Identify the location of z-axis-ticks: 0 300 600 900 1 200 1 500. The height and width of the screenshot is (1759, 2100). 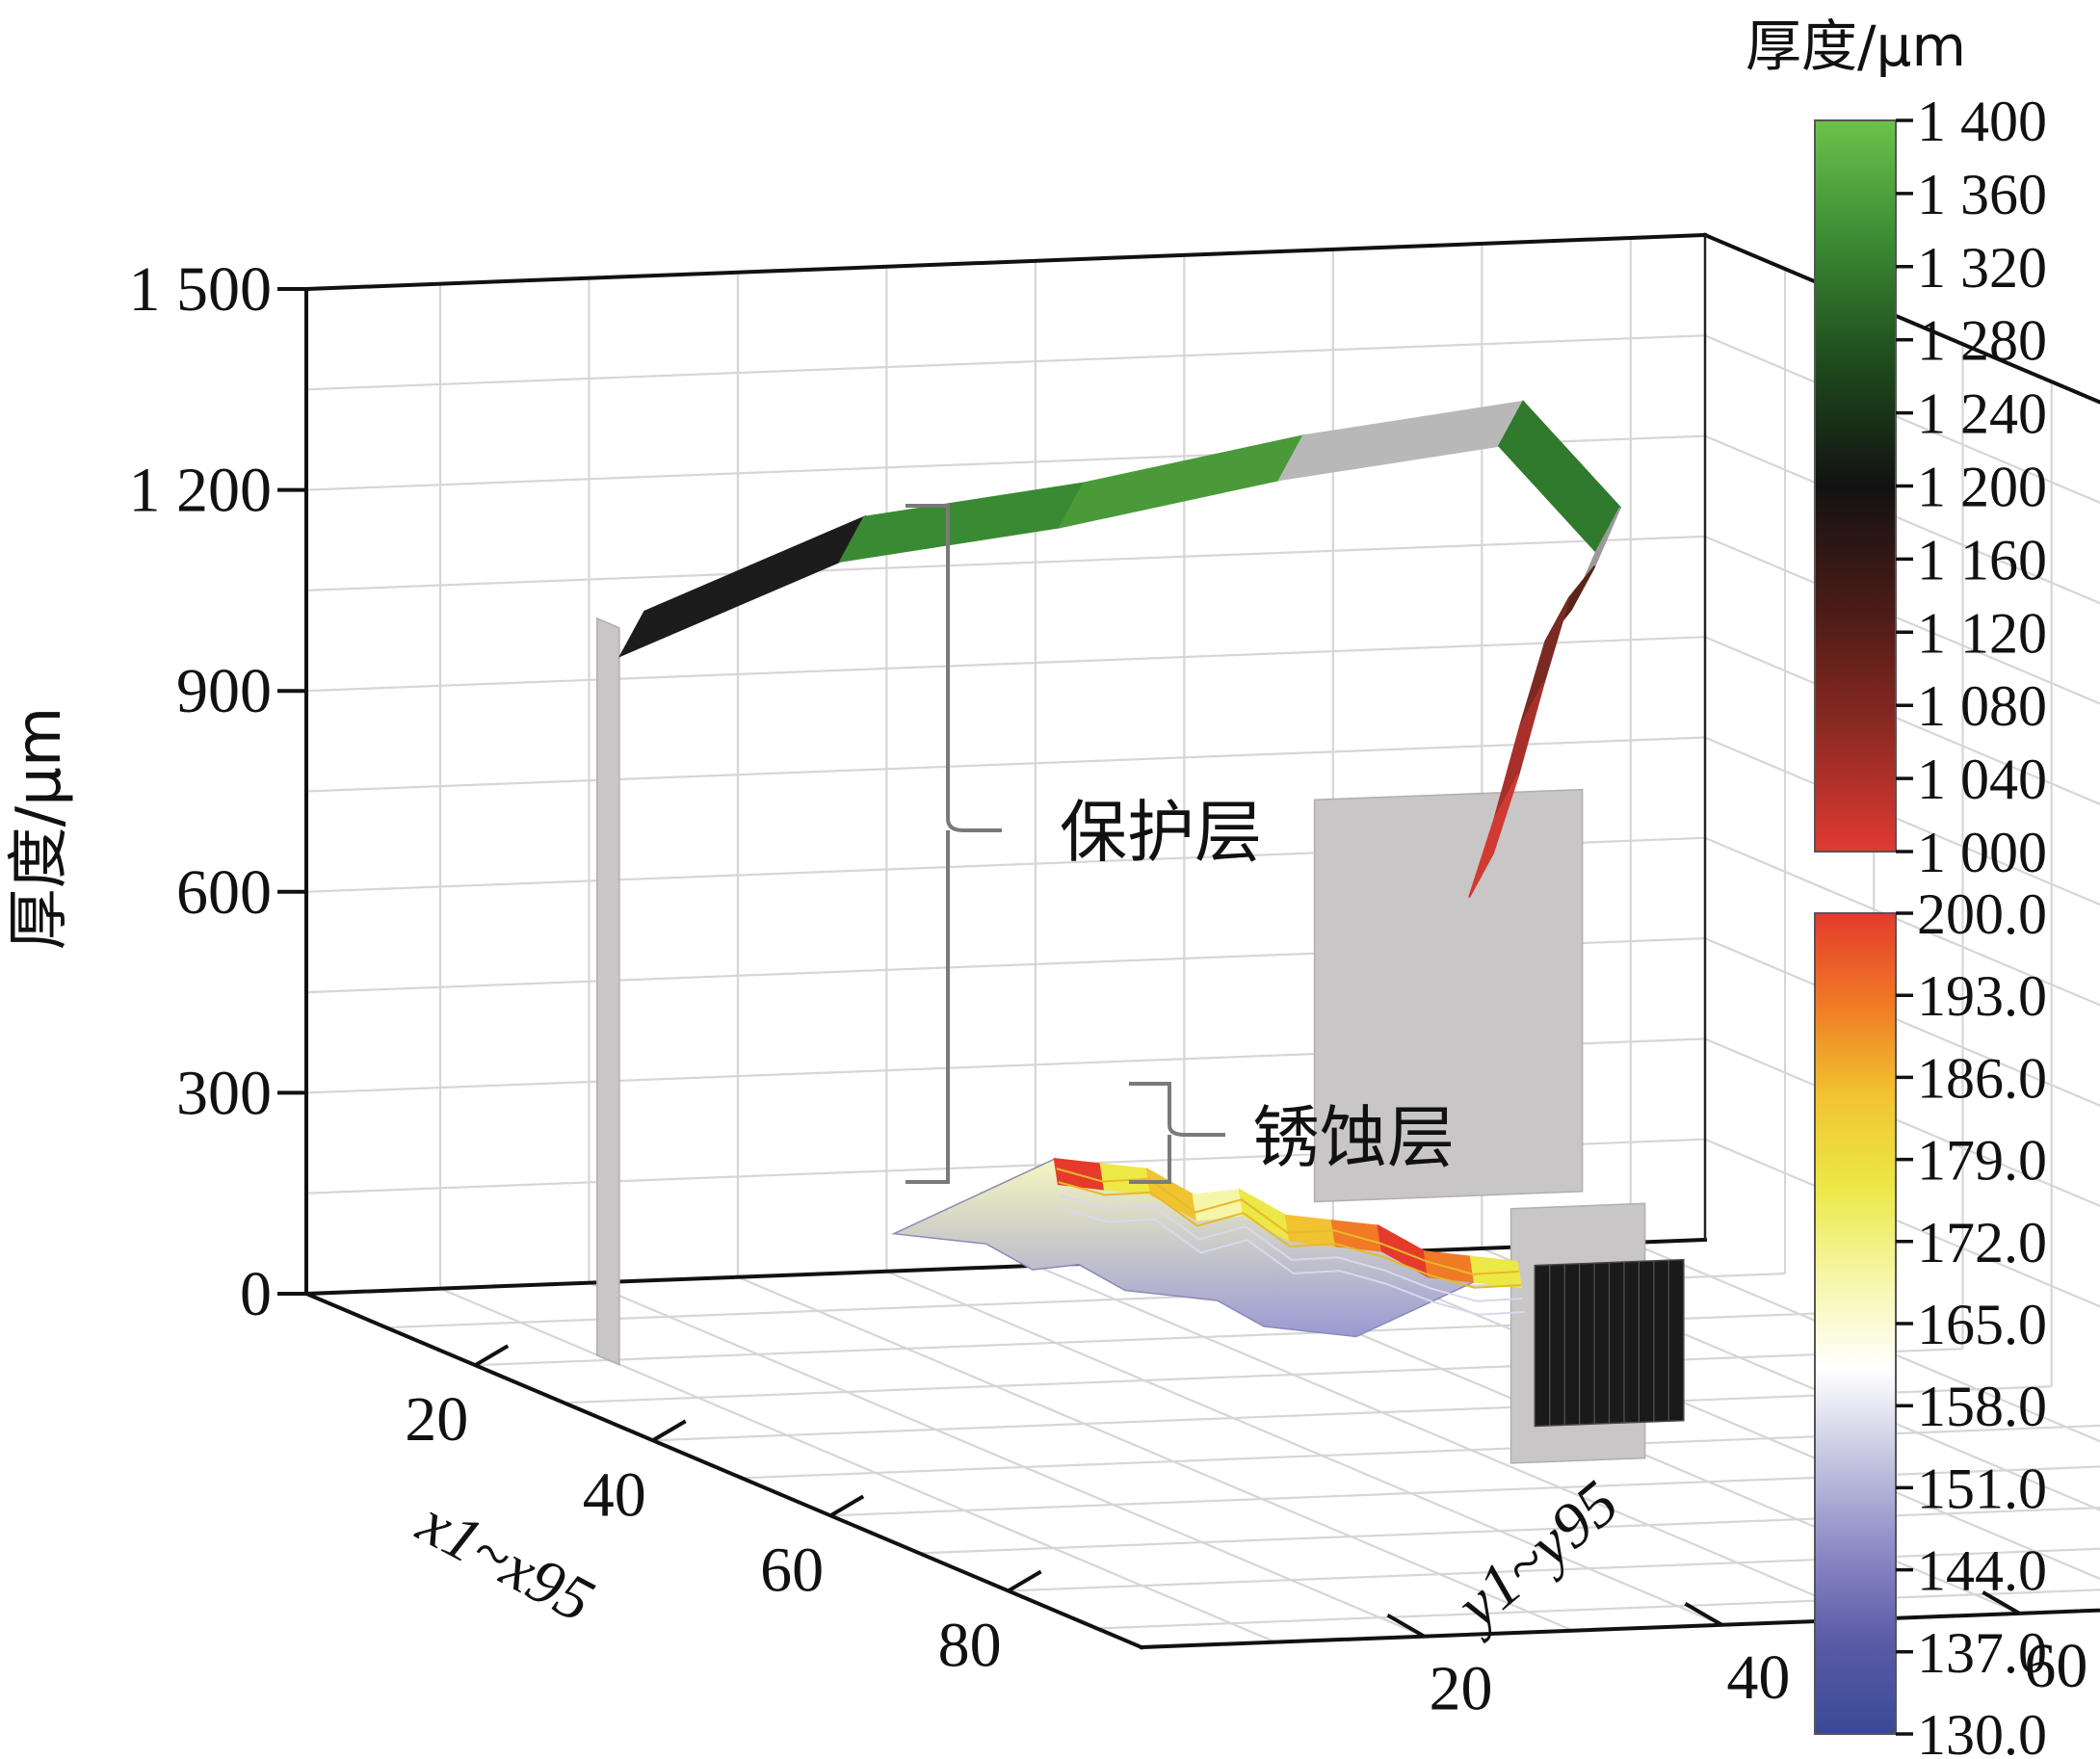
(218, 791).